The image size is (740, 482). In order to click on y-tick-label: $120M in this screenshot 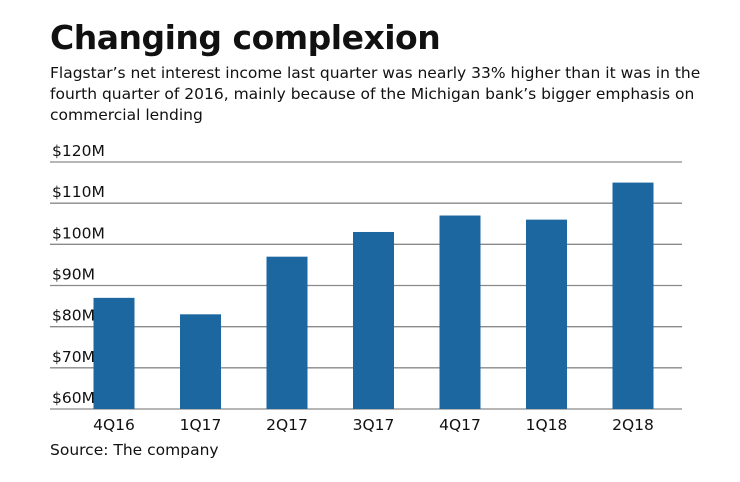, I will do `click(78, 151)`.